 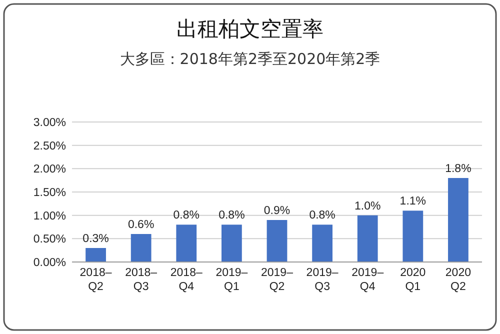 I want to click on data-label: 0.6%, so click(x=141, y=225).